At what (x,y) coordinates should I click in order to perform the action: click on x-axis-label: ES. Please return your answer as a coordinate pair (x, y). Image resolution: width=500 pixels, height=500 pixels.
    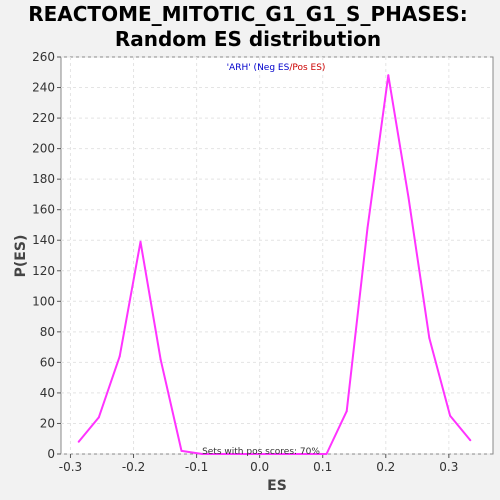
    Looking at the image, I should click on (277, 486).